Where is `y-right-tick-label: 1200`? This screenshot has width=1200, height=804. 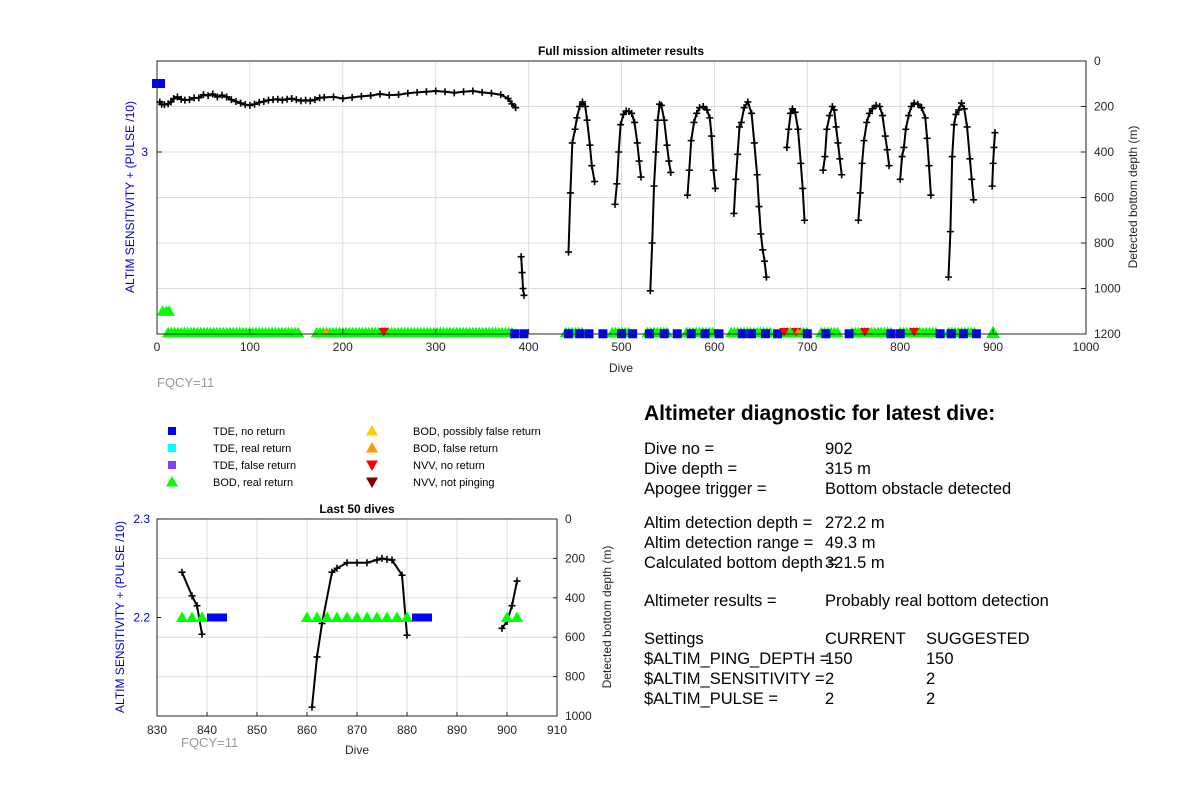 y-right-tick-label: 1200 is located at coordinates (1107, 334).